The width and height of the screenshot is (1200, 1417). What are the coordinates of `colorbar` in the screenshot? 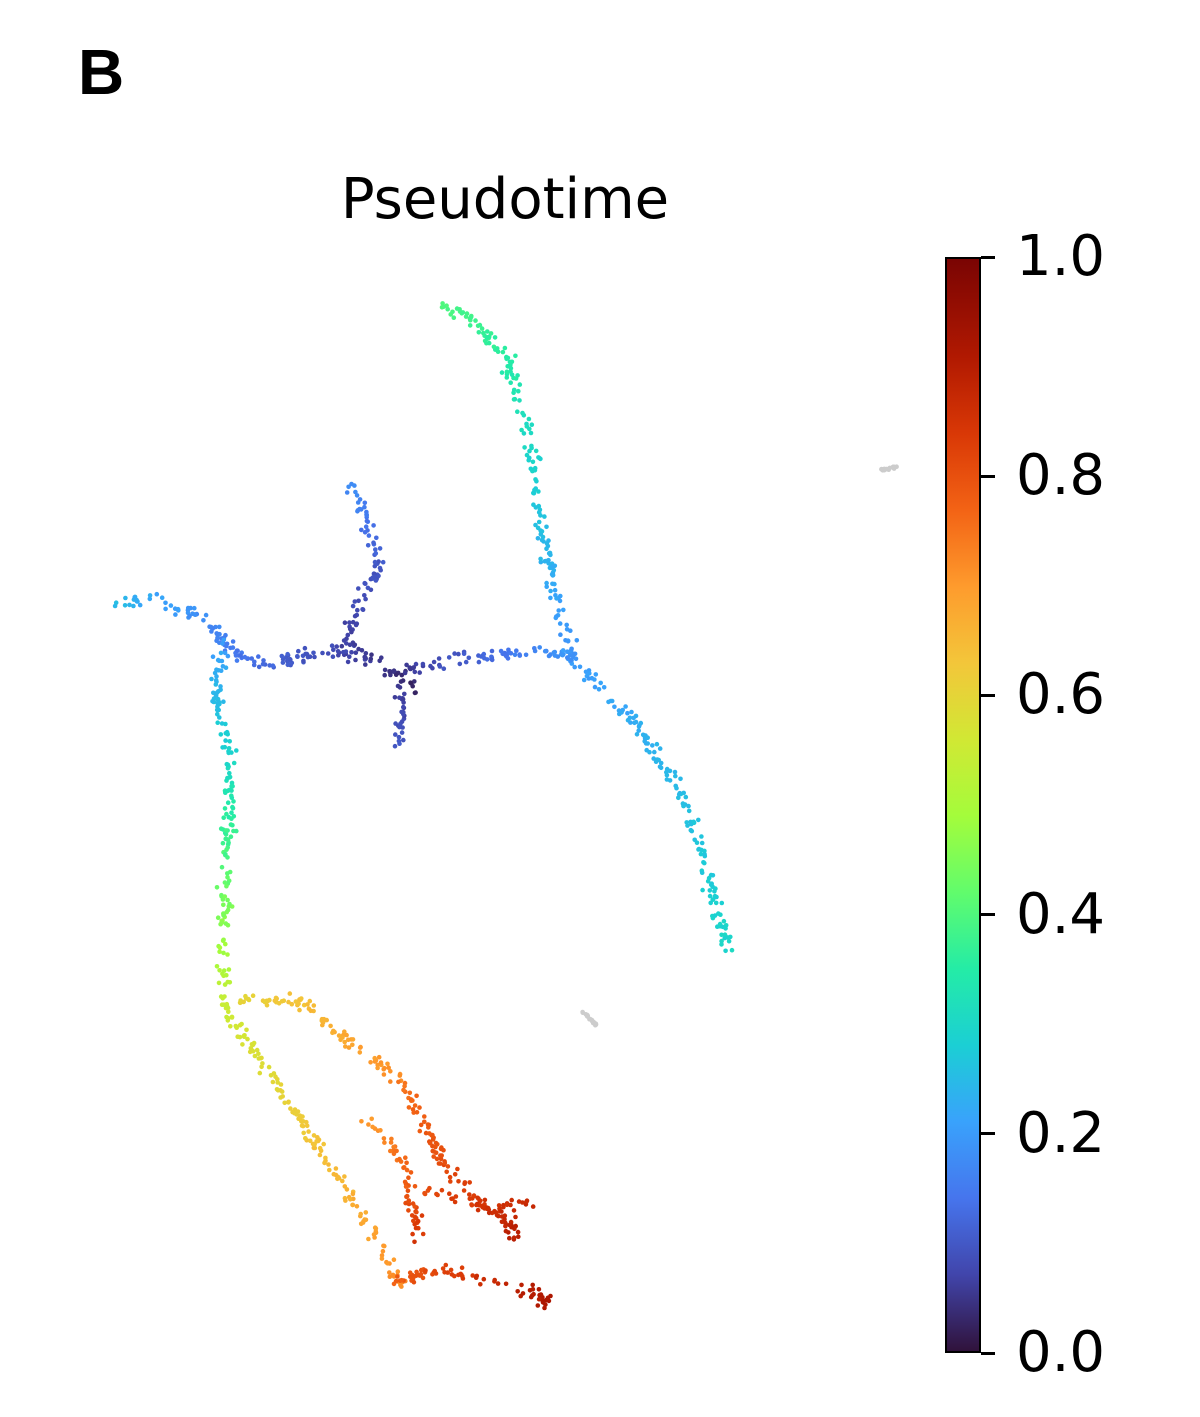 It's located at (963, 805).